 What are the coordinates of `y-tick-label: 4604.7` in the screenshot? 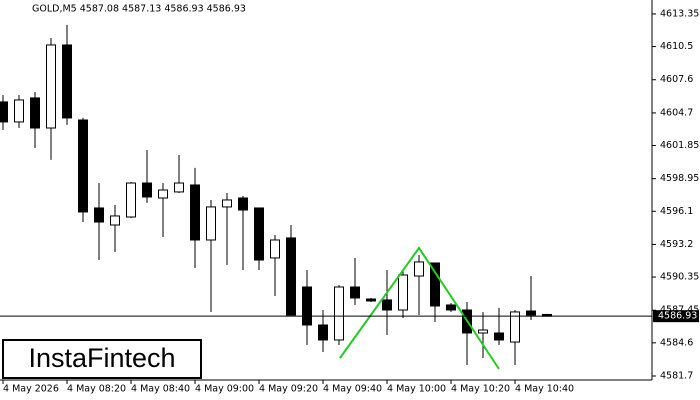 It's located at (676, 112).